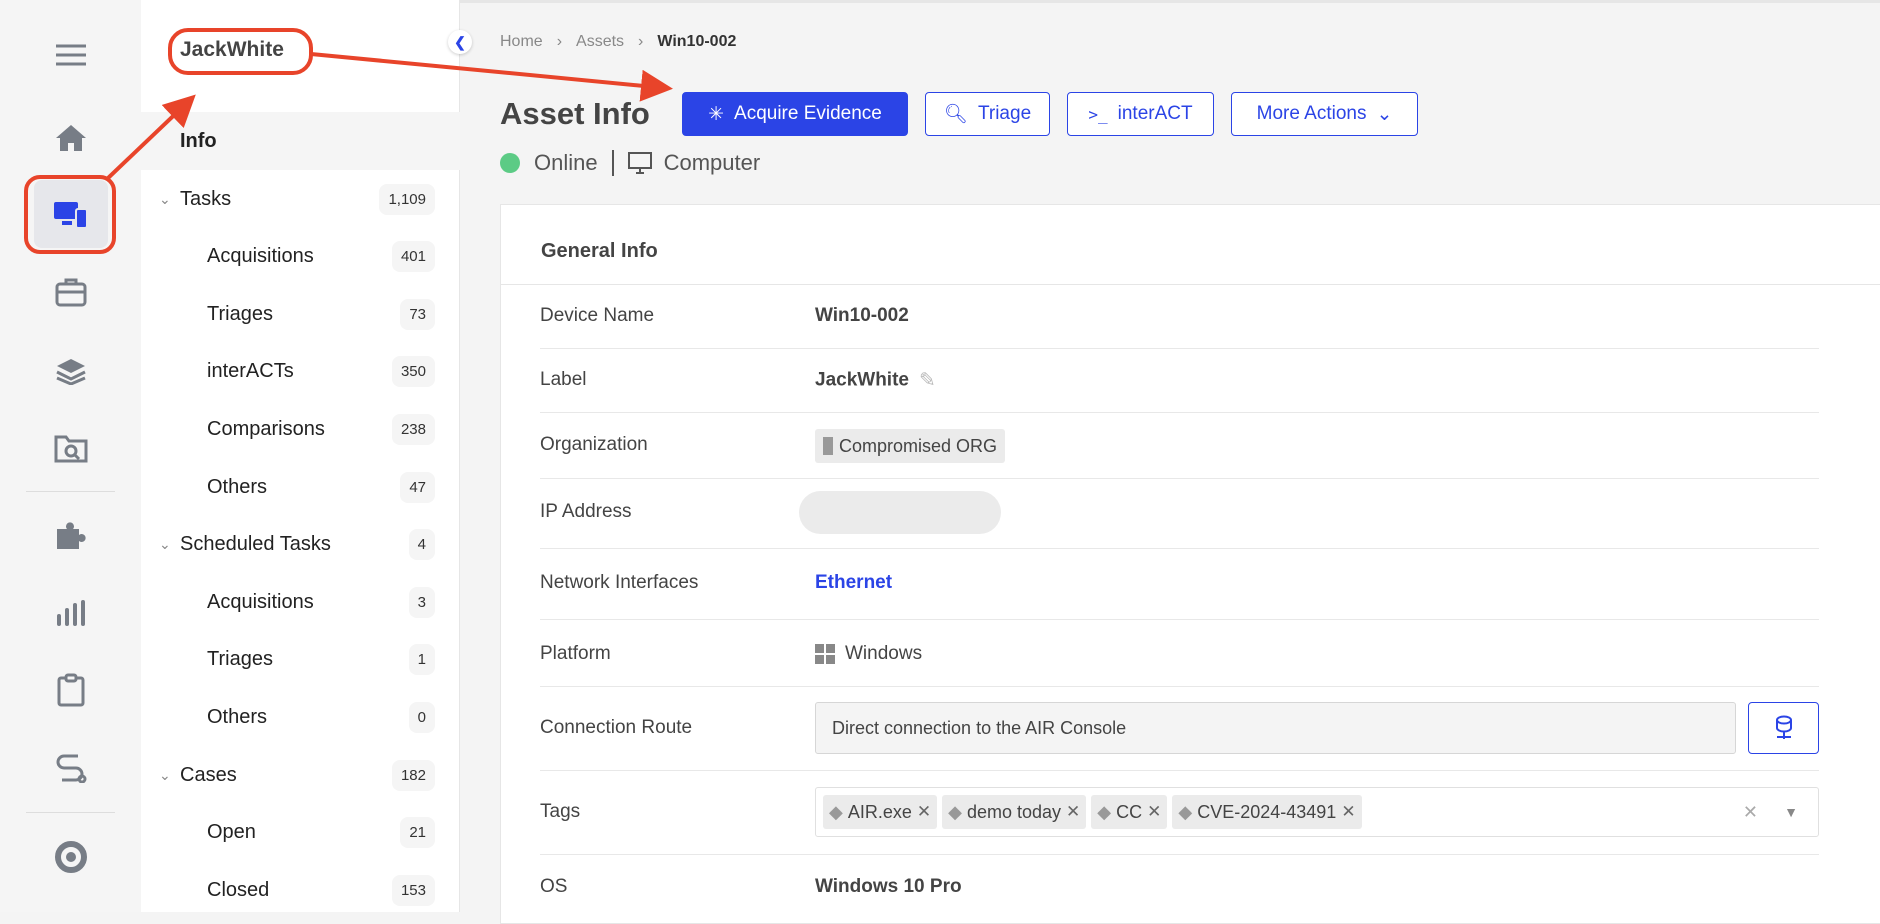 Image resolution: width=1880 pixels, height=924 pixels. What do you see at coordinates (1311, 113) in the screenshot?
I see `button-label: More Actions` at bounding box center [1311, 113].